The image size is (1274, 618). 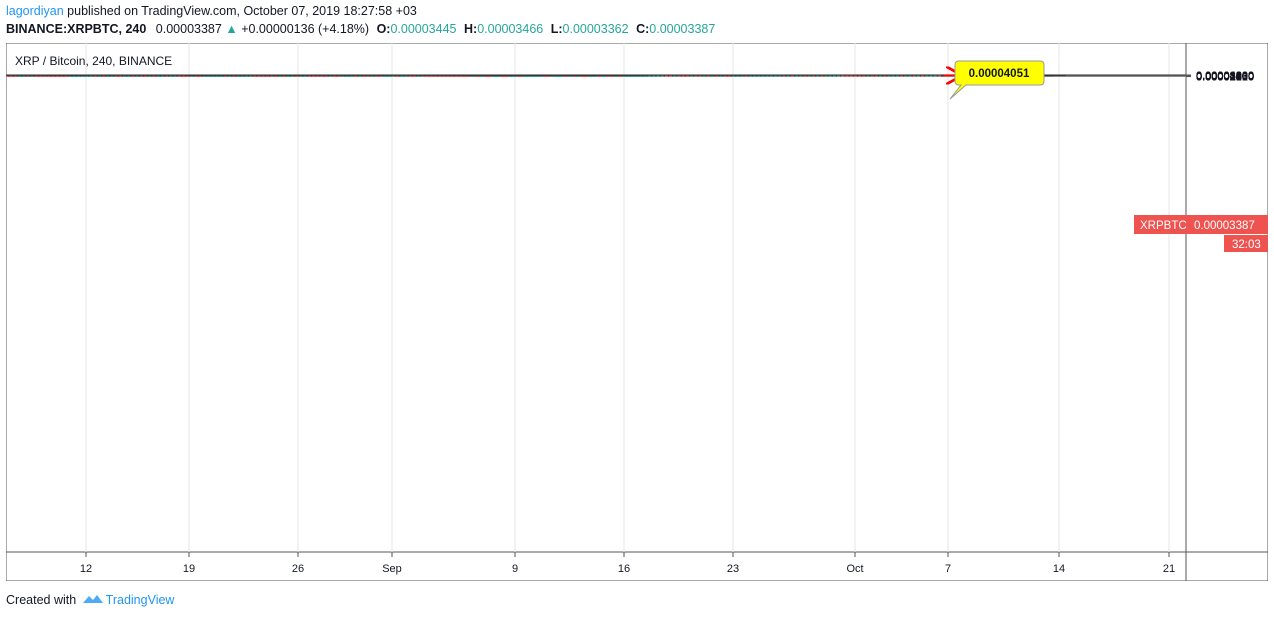 I want to click on tradingview-link: TradingView, so click(x=140, y=600).